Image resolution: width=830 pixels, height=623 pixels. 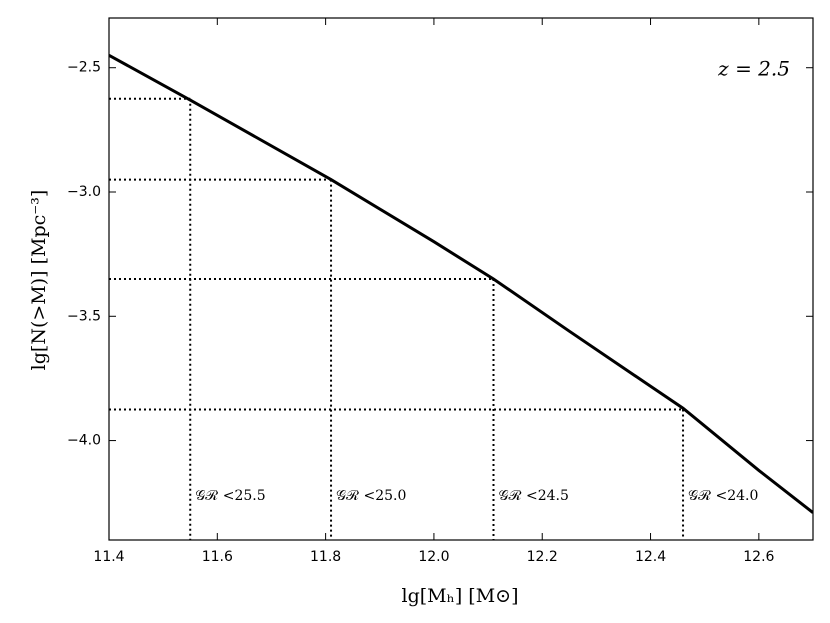 I want to click on x-tick-label: 12.4, so click(x=650, y=557).